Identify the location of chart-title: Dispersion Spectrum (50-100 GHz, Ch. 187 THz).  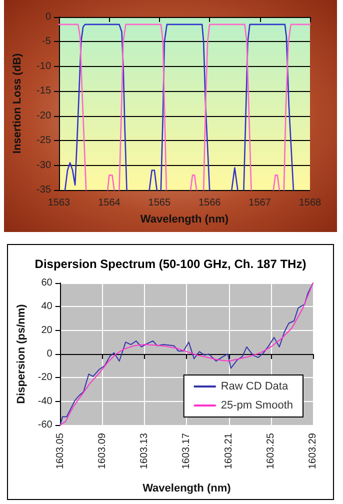
(170, 264).